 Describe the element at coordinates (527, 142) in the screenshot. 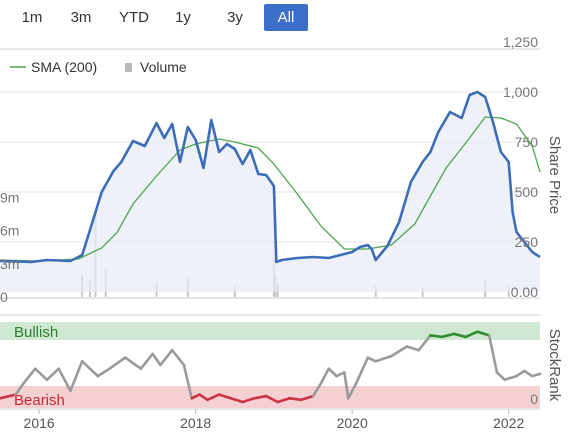

I see `price-tick-label: 750` at that location.